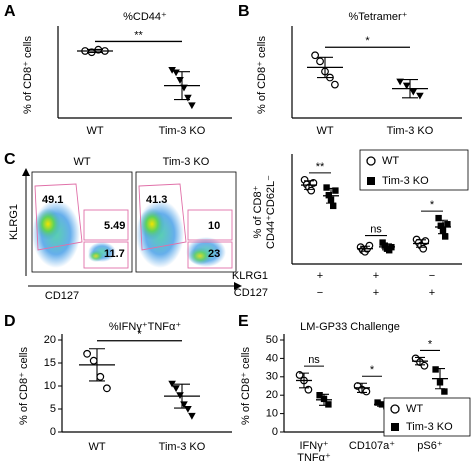 The image size is (474, 474). What do you see at coordinates (53, 432) in the screenshot?
I see `y-tick-label: 0` at bounding box center [53, 432].